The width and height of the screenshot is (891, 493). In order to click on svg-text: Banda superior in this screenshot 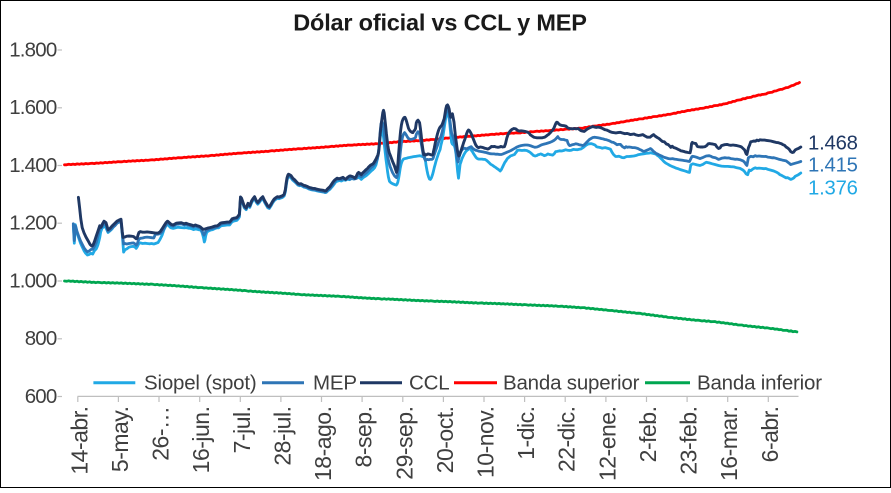, I will do `click(571, 383)`.